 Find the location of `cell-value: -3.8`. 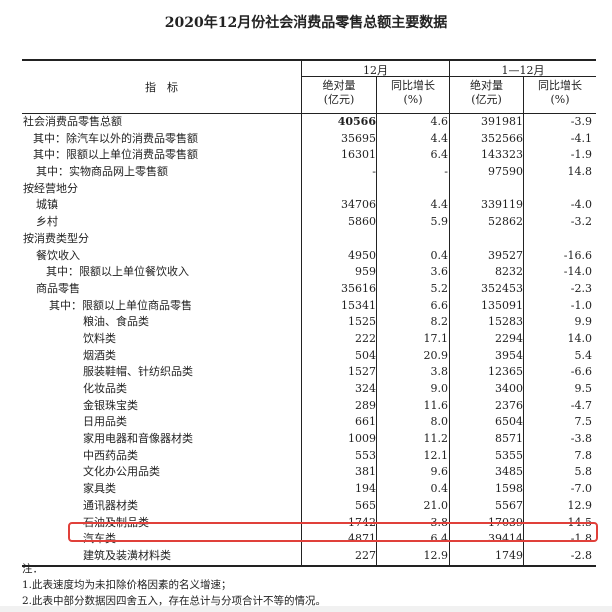

cell-value: -3.8 is located at coordinates (581, 439).